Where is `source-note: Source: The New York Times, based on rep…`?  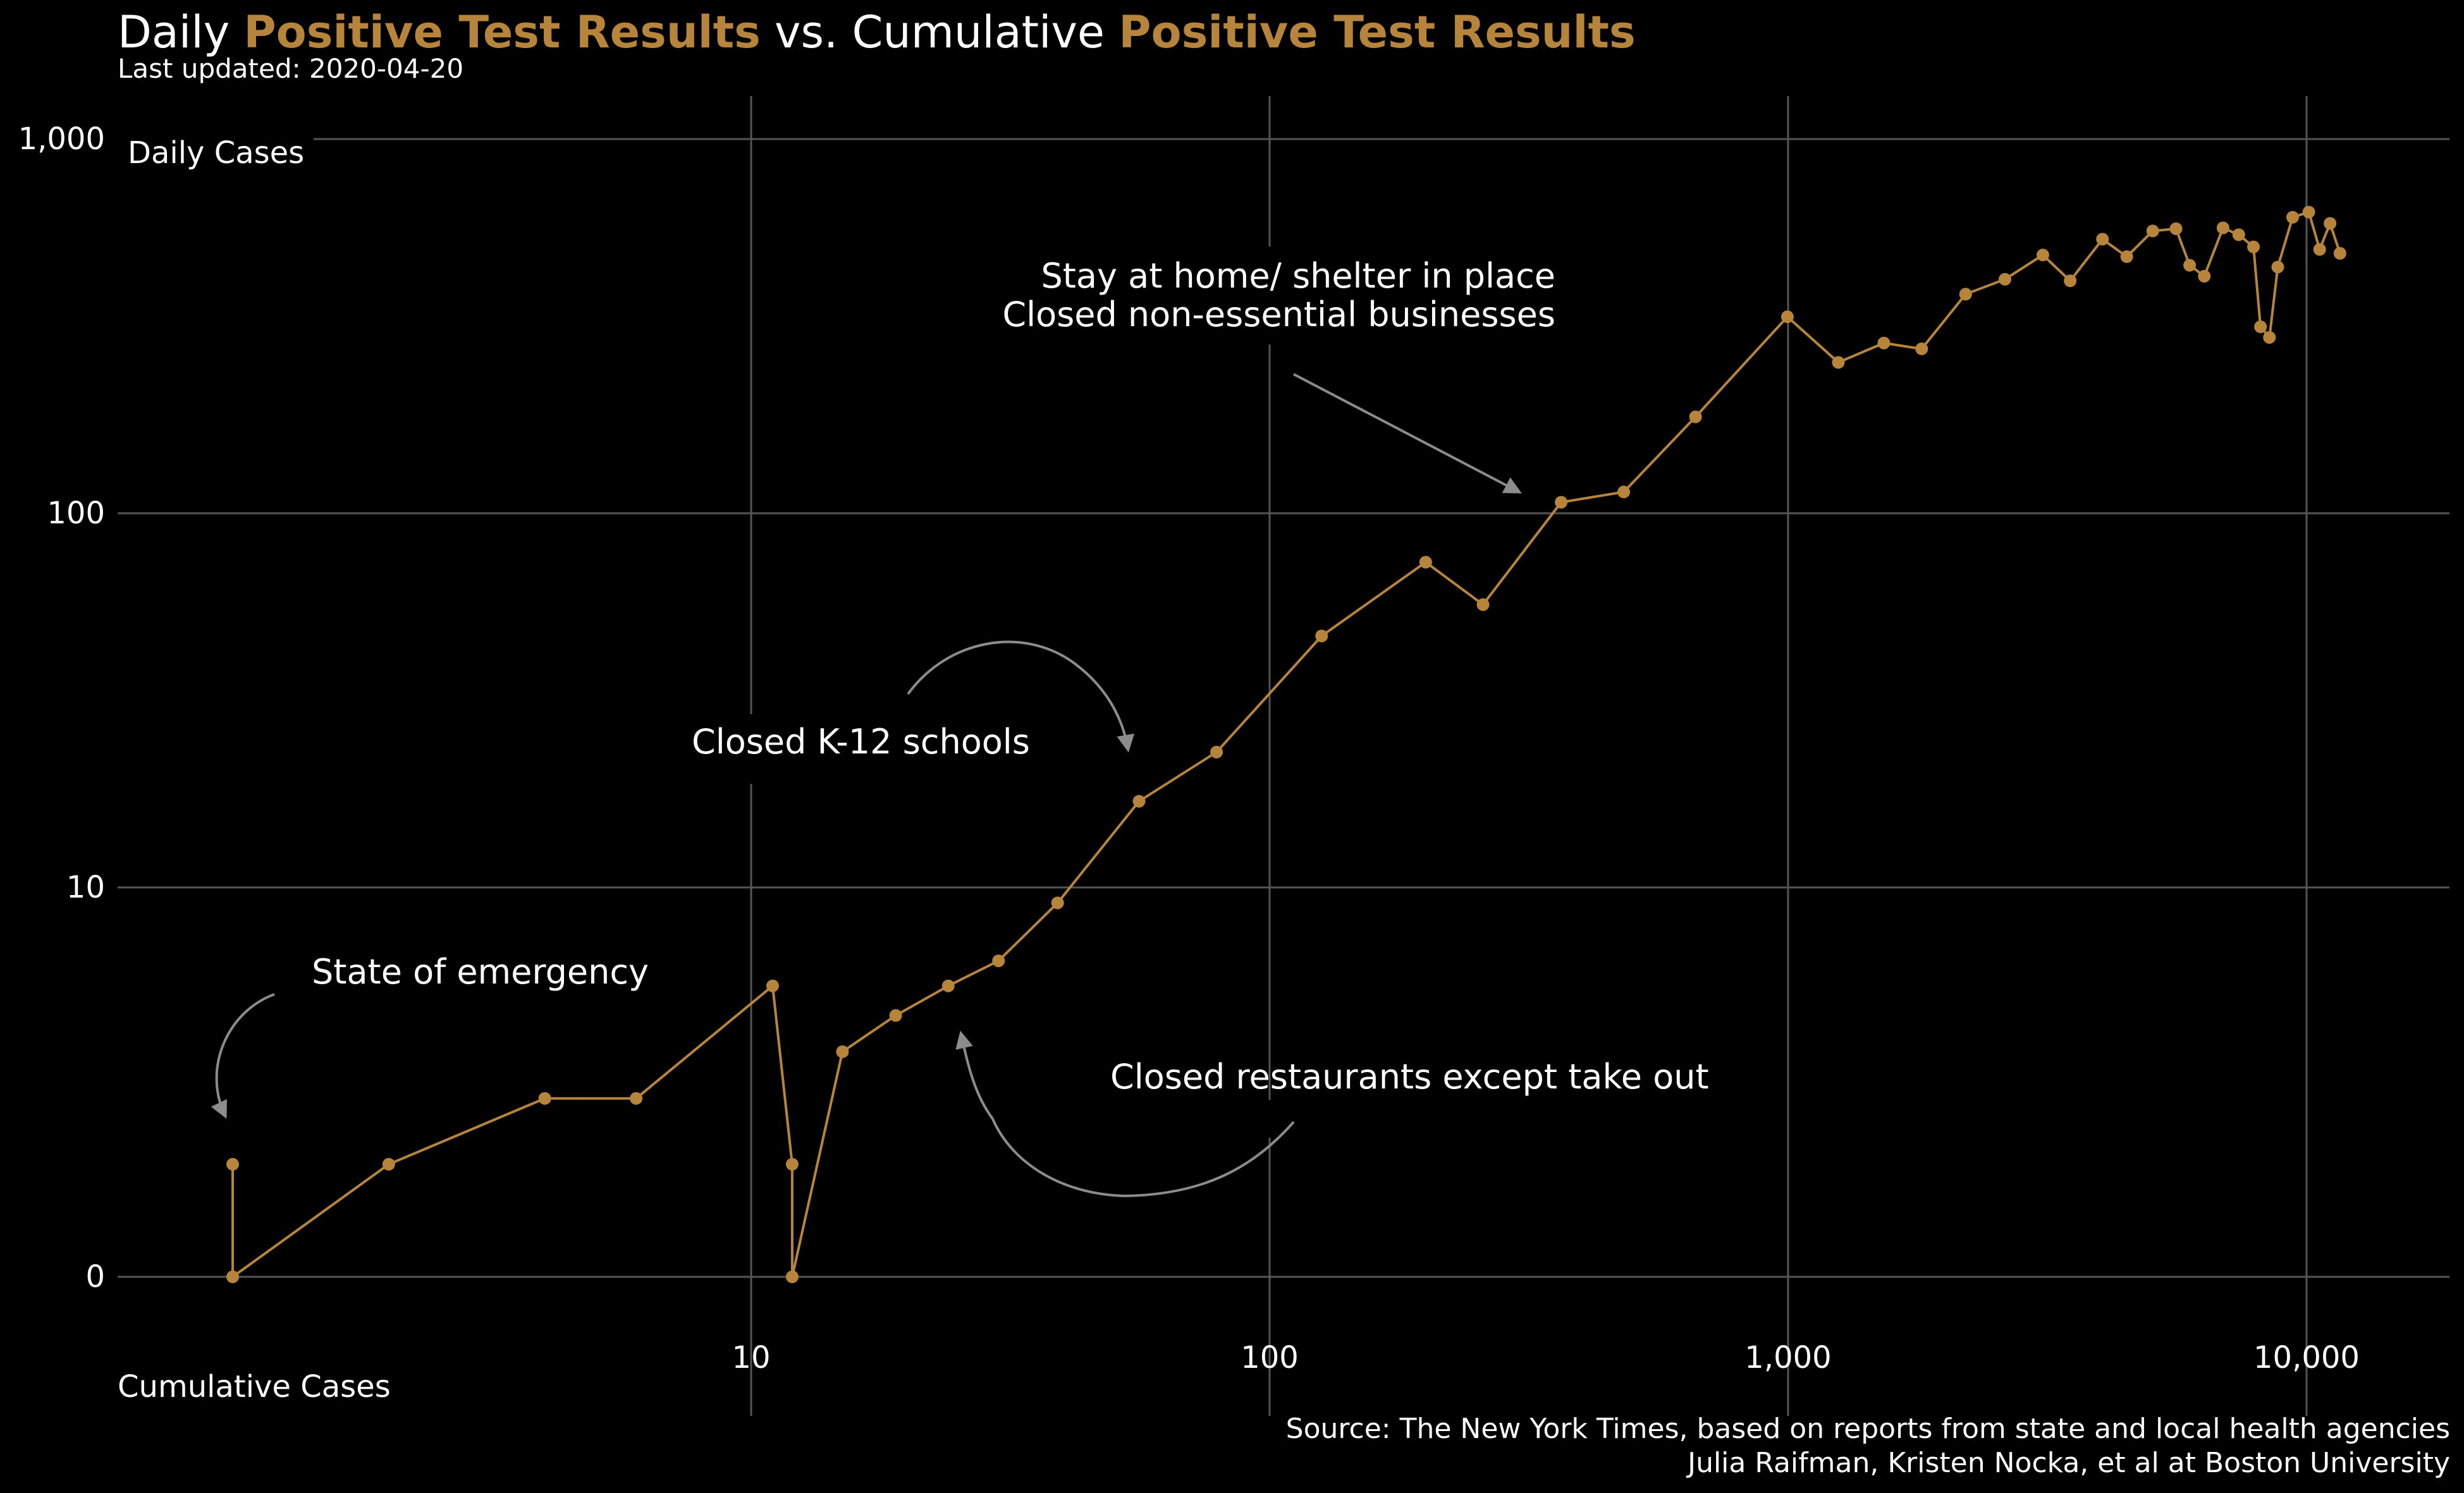 source-note: Source: The New York Times, based on rep… is located at coordinates (1868, 1446).